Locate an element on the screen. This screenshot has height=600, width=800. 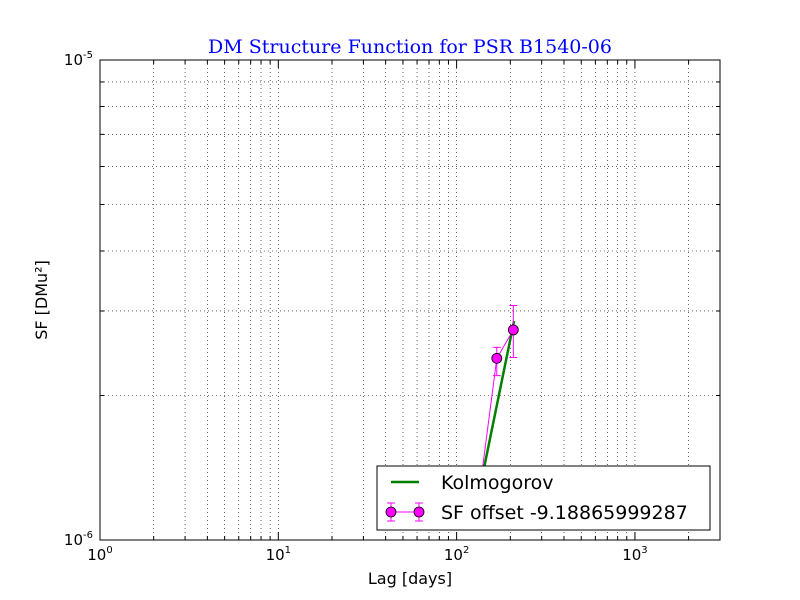
chart-title: DM Structure Function for PSR B1540-06 is located at coordinates (410, 47).